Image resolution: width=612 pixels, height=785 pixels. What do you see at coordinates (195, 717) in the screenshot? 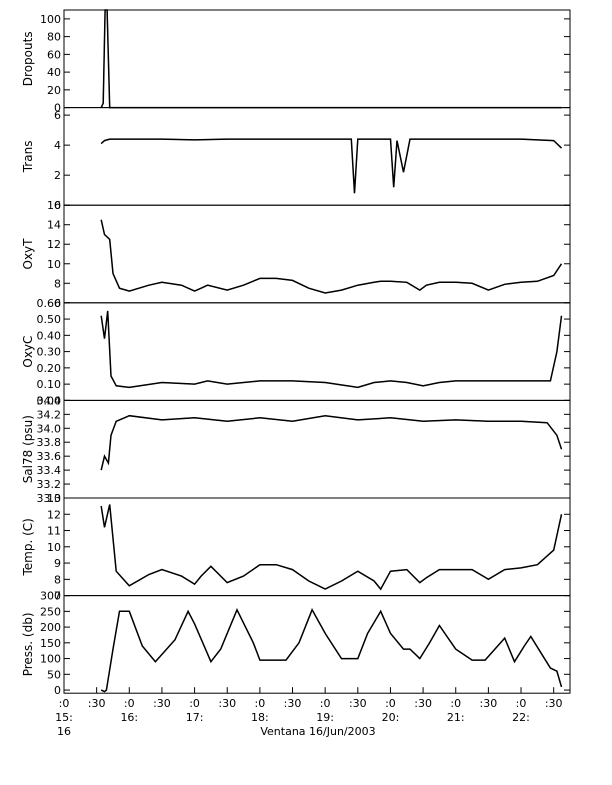
I see `x-hour-label: 17:` at bounding box center [195, 717].